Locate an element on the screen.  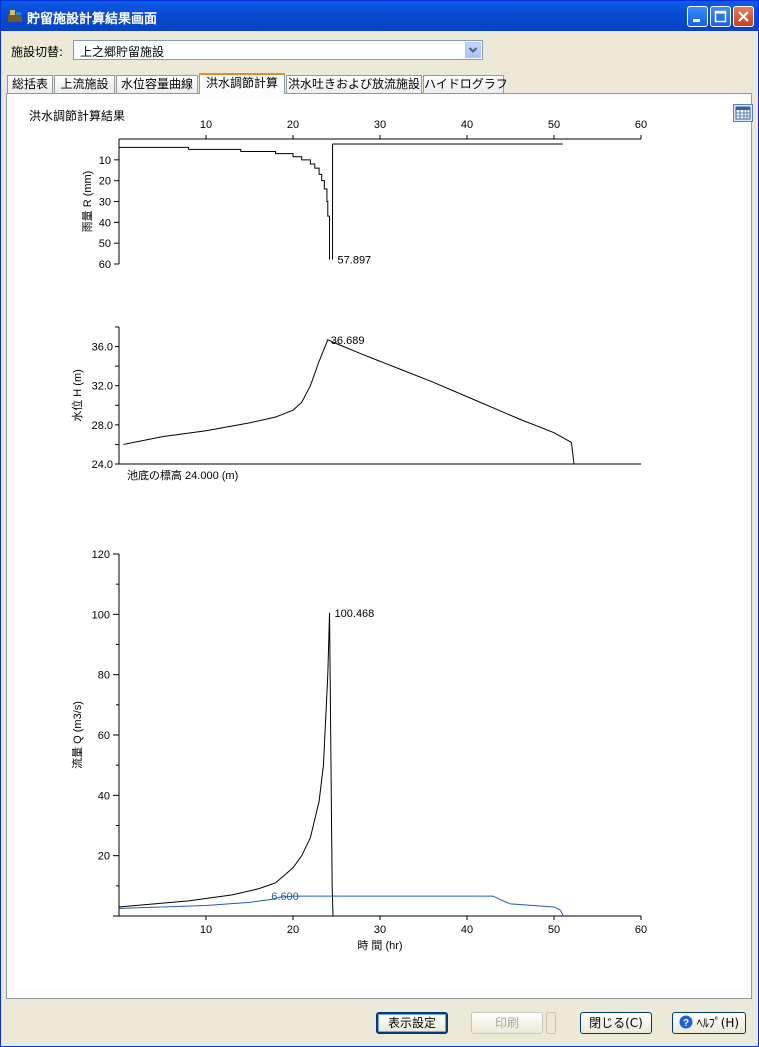
plot-title: 洪水調節計算結果 is located at coordinates (77, 116).